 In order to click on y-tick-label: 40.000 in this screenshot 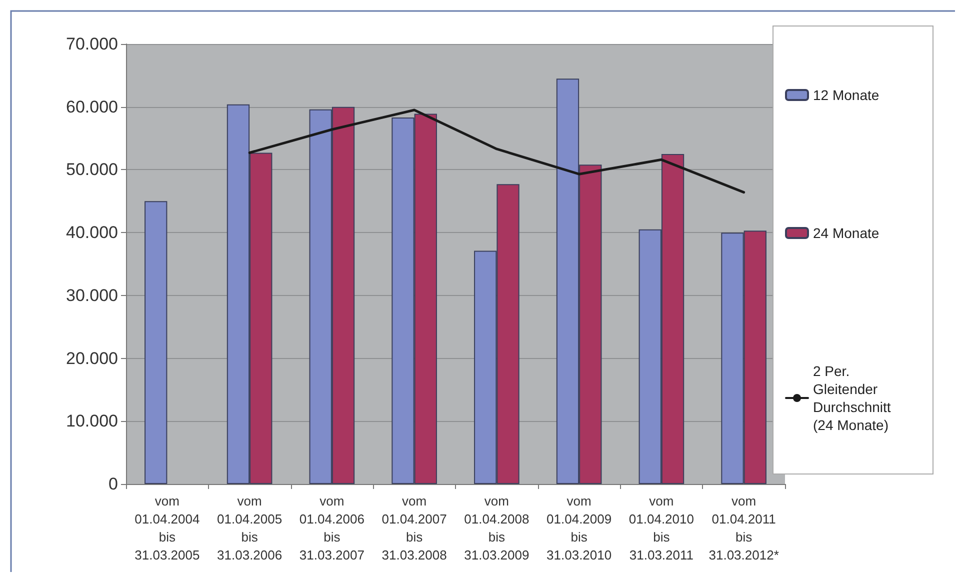, I will do `click(92, 232)`.